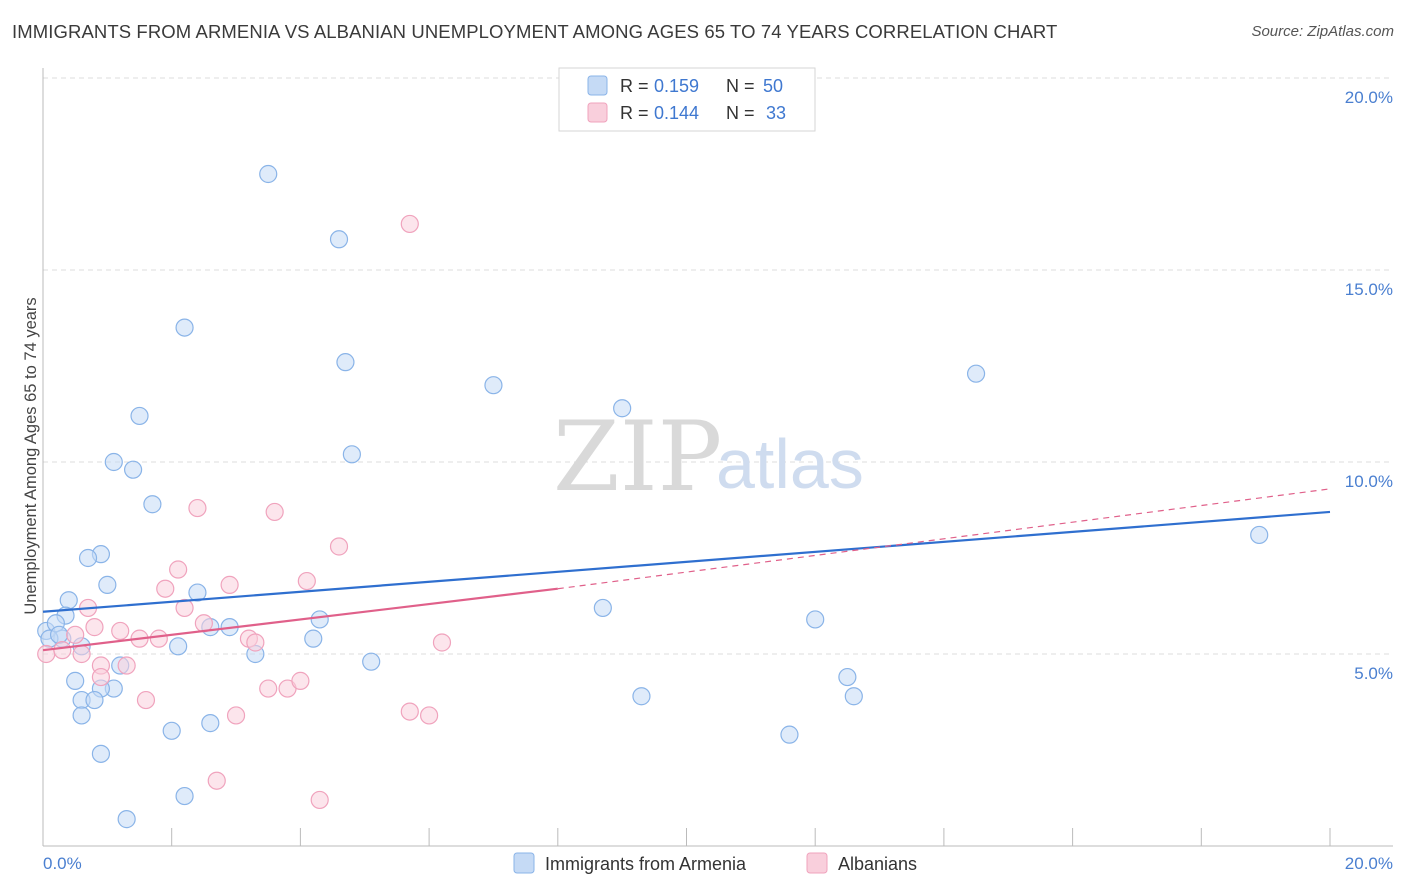  What do you see at coordinates (740, 86) in the screenshot?
I see `legend-n-label-armenia: N =` at bounding box center [740, 86].